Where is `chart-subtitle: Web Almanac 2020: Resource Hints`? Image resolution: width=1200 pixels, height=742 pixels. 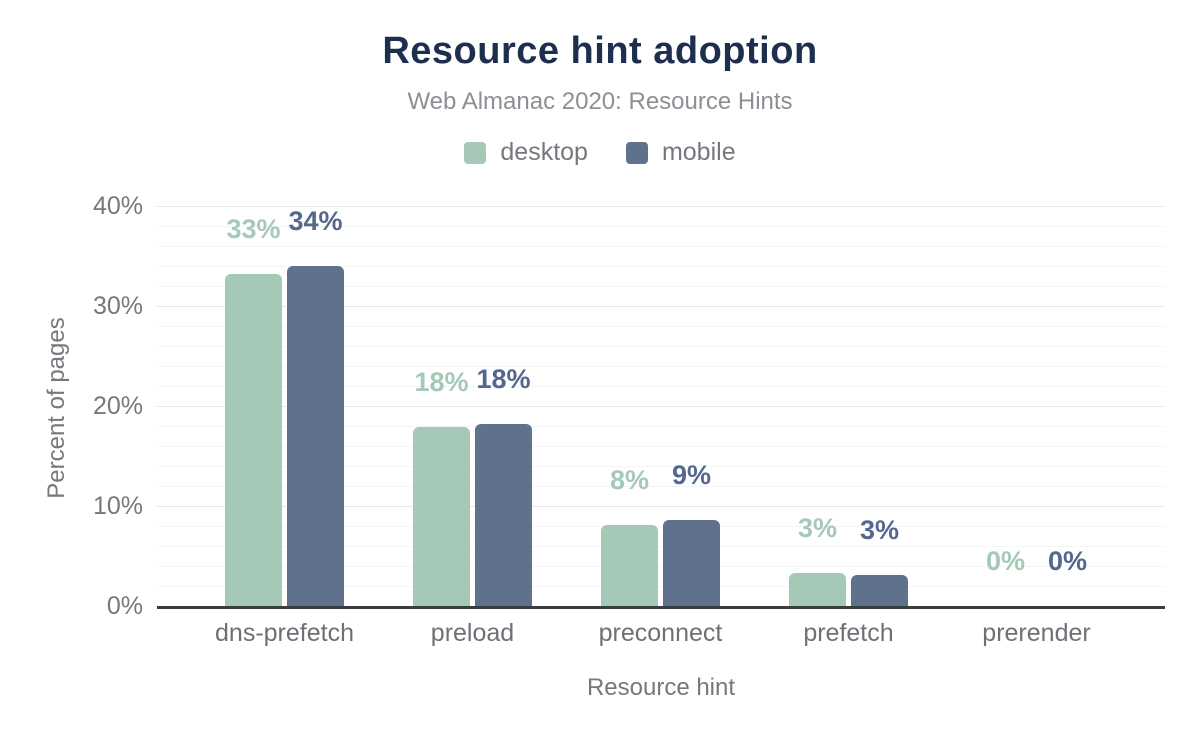
chart-subtitle: Web Almanac 2020: Resource Hints is located at coordinates (600, 101).